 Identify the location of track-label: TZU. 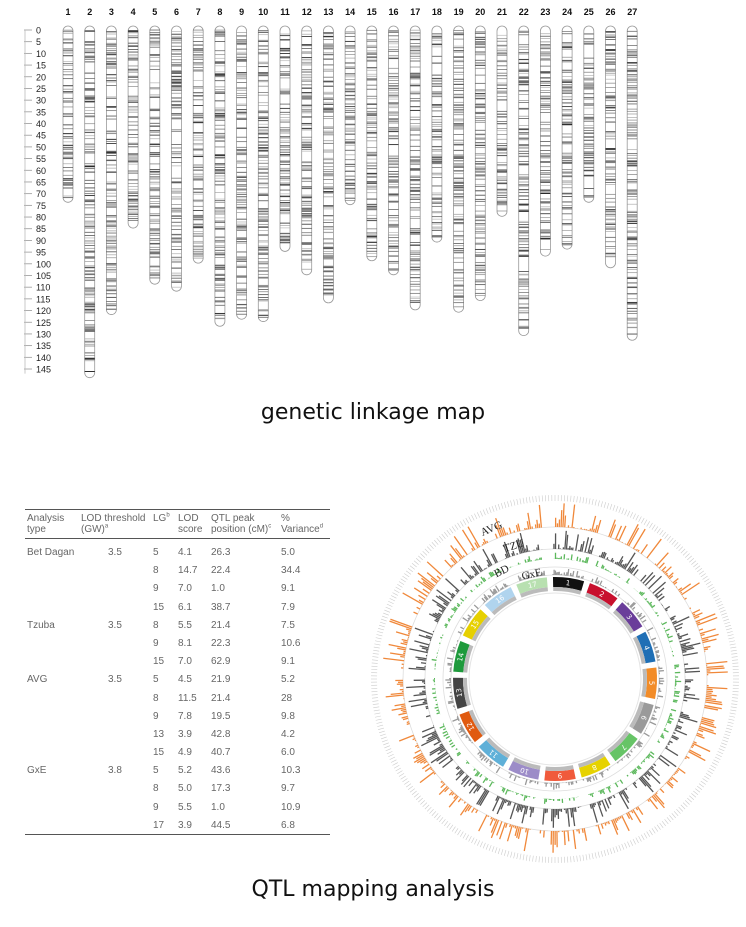
(514, 546).